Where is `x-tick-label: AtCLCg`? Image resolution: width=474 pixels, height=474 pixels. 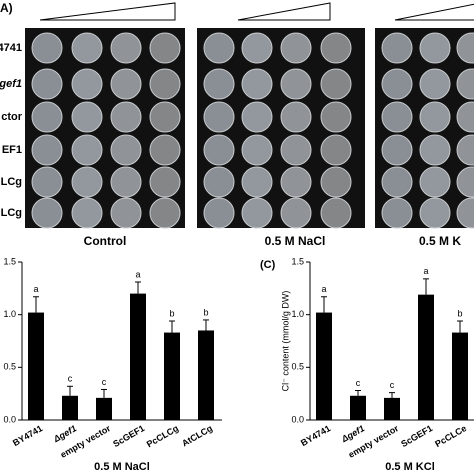 x-tick-label: AtCLCg is located at coordinates (197, 435).